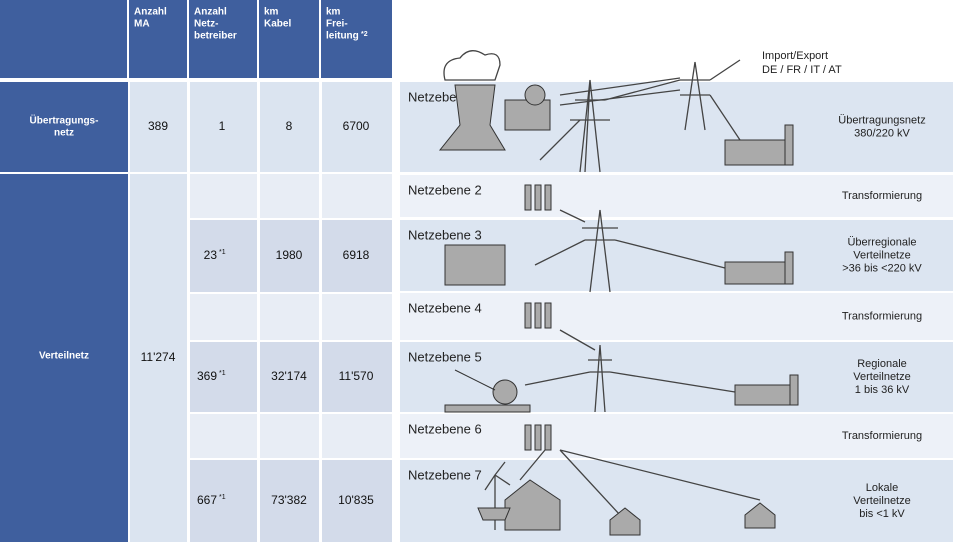 This screenshot has height=547, width=953. Describe the element at coordinates (881, 242) in the screenshot. I see `level-desc: Überregionale` at that location.